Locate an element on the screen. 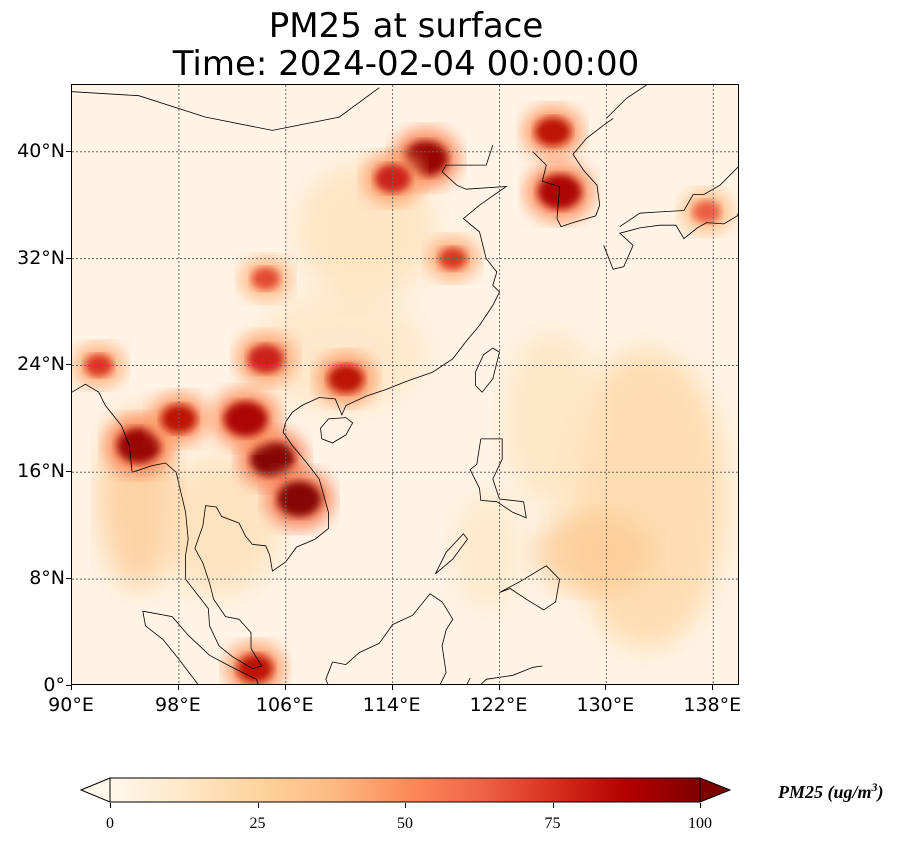 This screenshot has height=843, width=913. colorbar-gradient is located at coordinates (405, 790).